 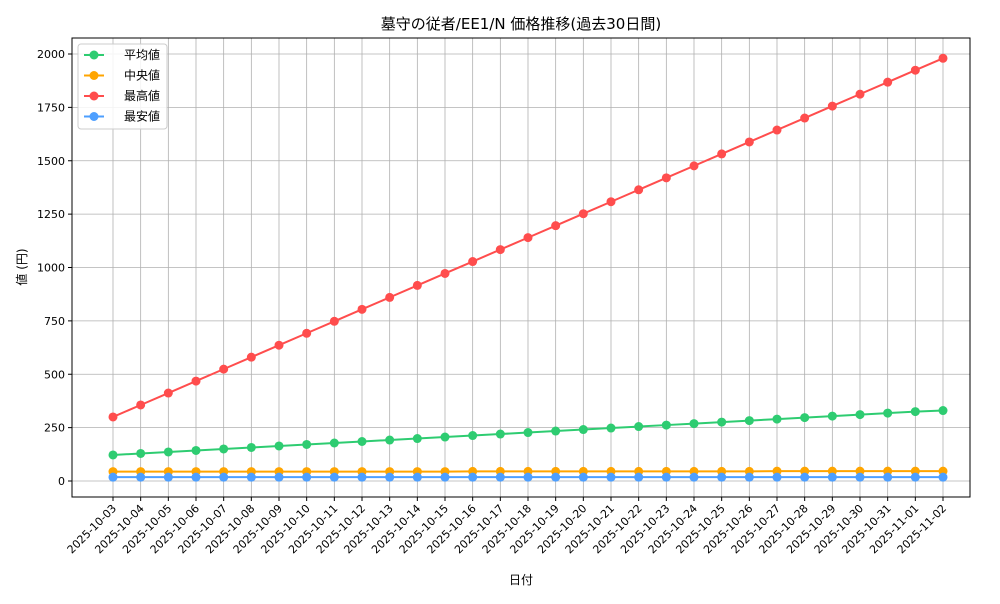 I want to click on y-tick-label: 2000, so click(x=51, y=54).